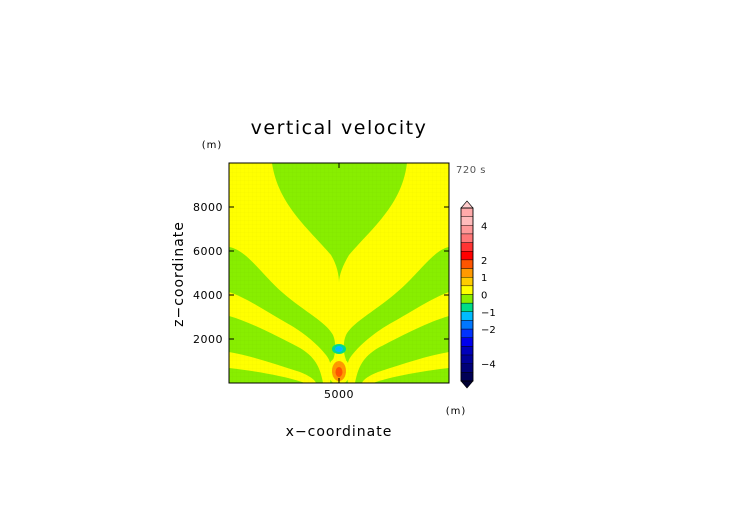 The width and height of the screenshot is (752, 532). What do you see at coordinates (208, 295) in the screenshot?
I see `y-tick-label: 4000` at bounding box center [208, 295].